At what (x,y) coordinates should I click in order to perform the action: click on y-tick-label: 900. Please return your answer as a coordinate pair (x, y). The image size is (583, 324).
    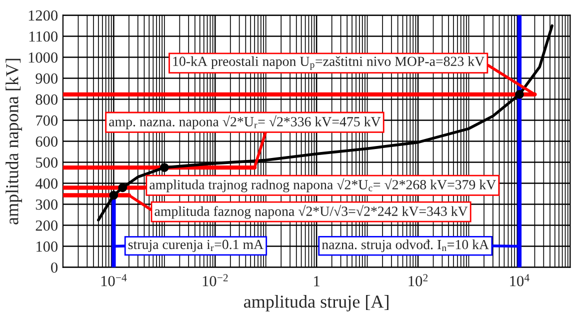
    Looking at the image, I should click on (47, 78).